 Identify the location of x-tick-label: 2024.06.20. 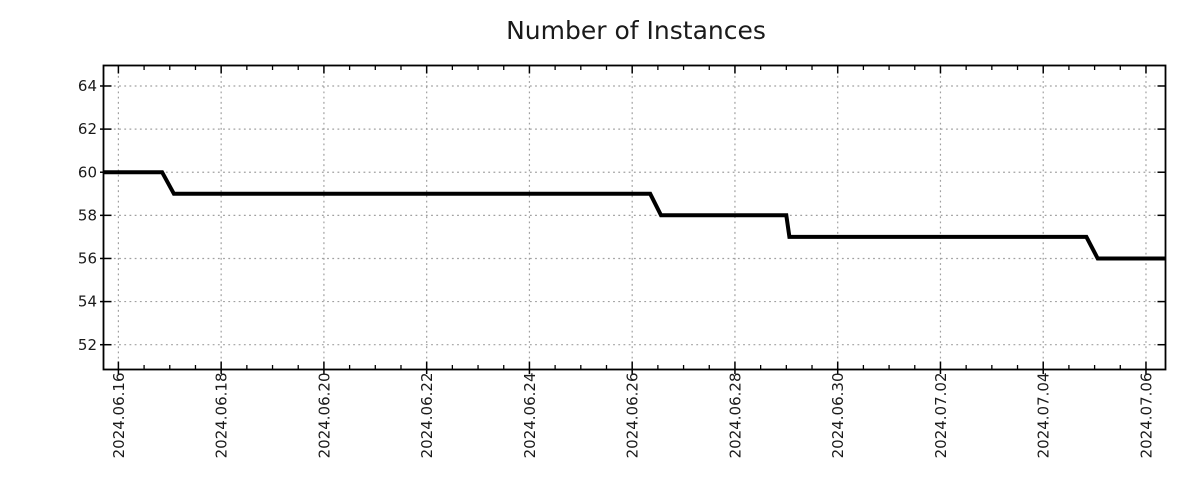
(324, 416).